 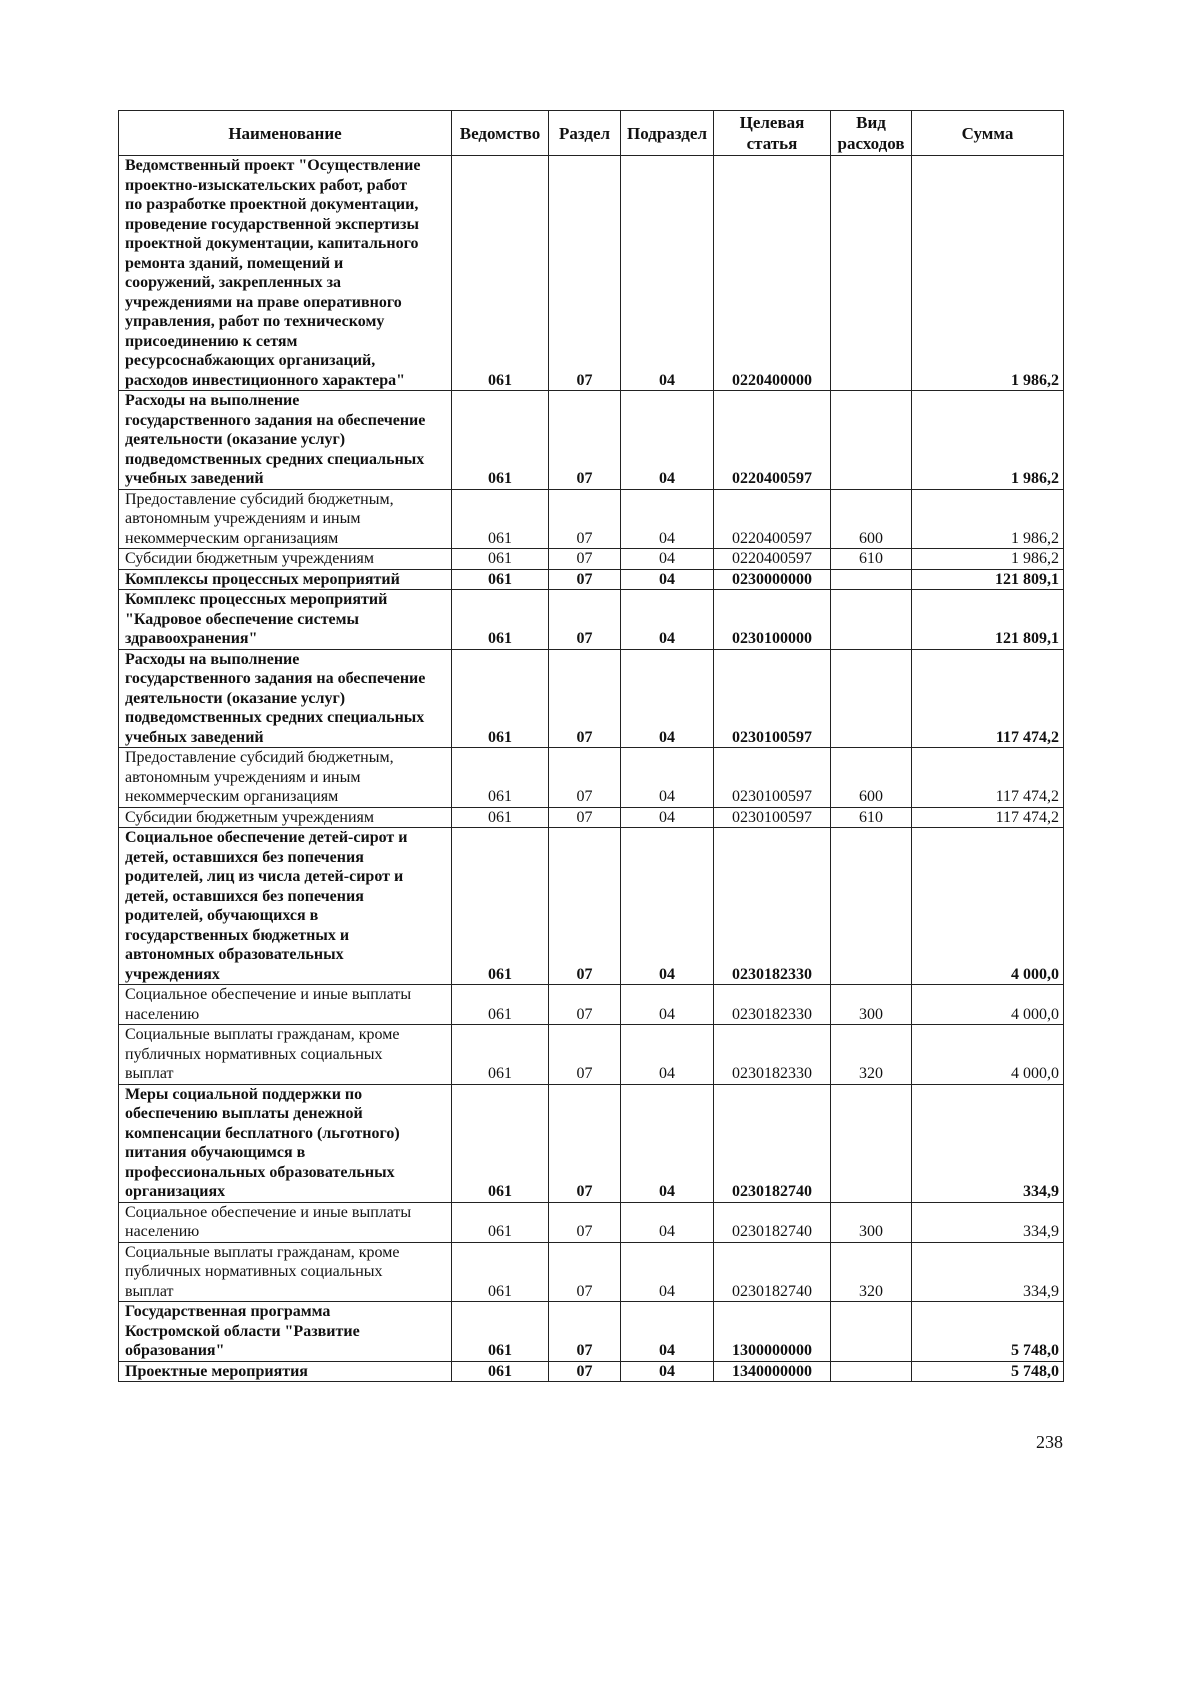 I want to click on amount-cell: 121 809,1, so click(x=987, y=619).